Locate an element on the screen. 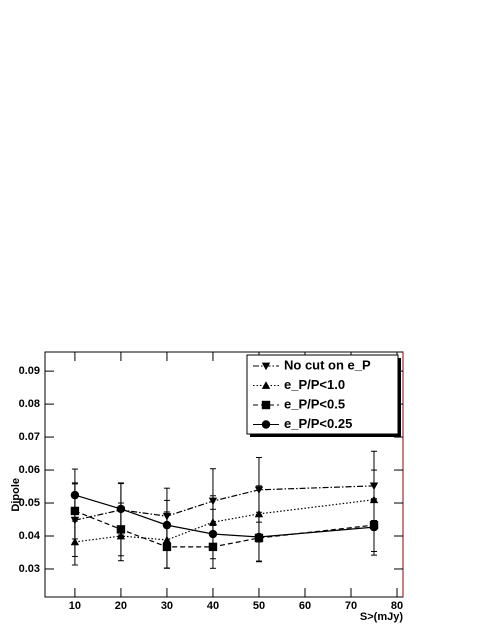 Image resolution: width=485 pixels, height=627 pixels. x-tick-label: 30 is located at coordinates (167, 606).